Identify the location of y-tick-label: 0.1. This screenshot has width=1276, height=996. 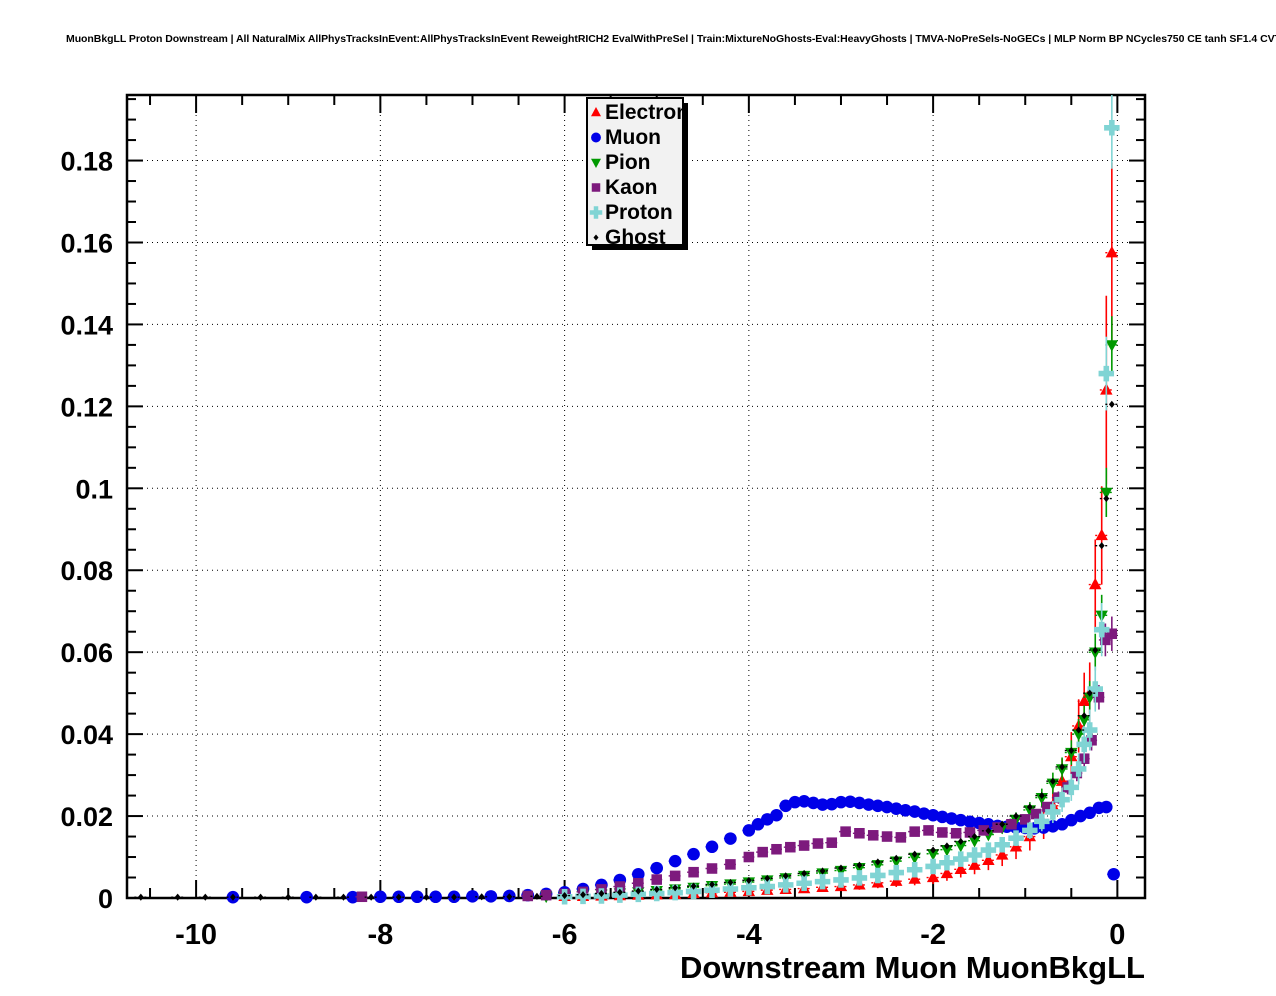
(94, 489).